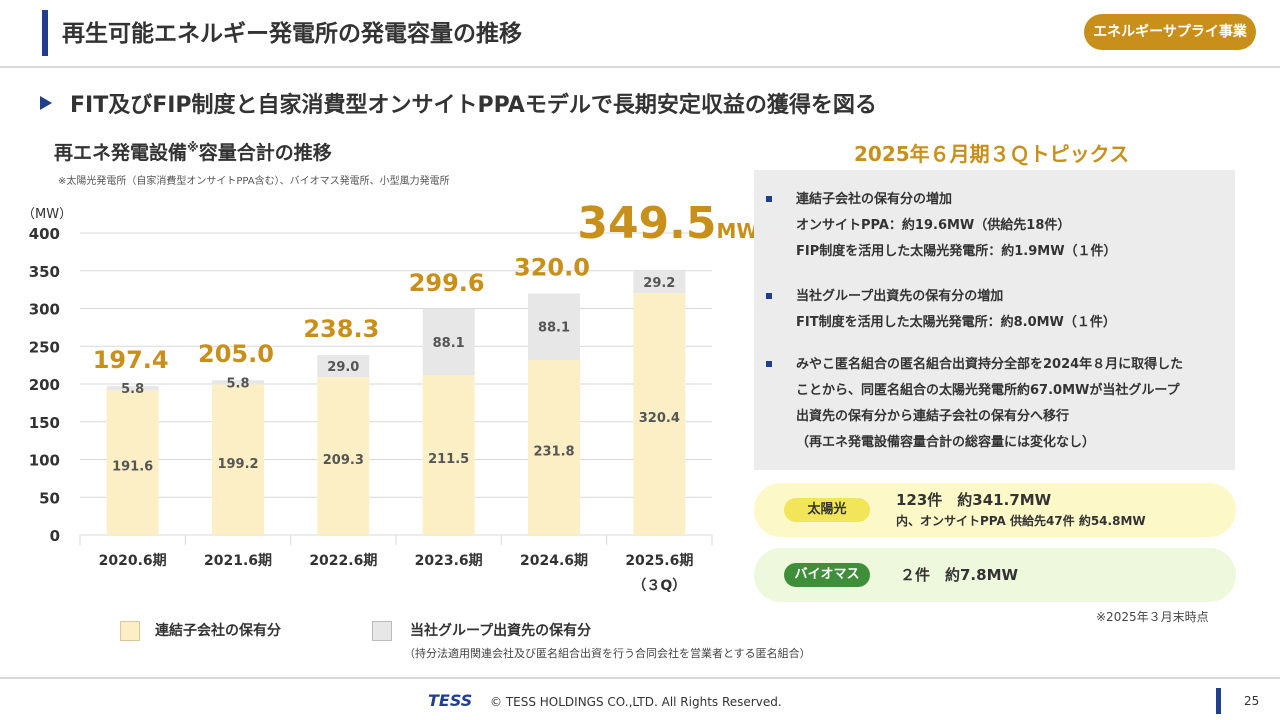 The image size is (1280, 720). What do you see at coordinates (640, 678) in the screenshot?
I see `footer-divider` at bounding box center [640, 678].